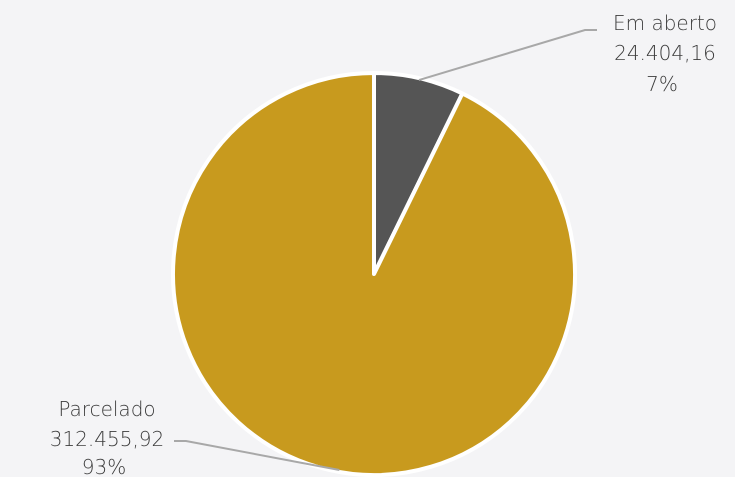  What do you see at coordinates (665, 23) in the screenshot?
I see `slice-label-em-aberto-name: Em aberto` at bounding box center [665, 23].